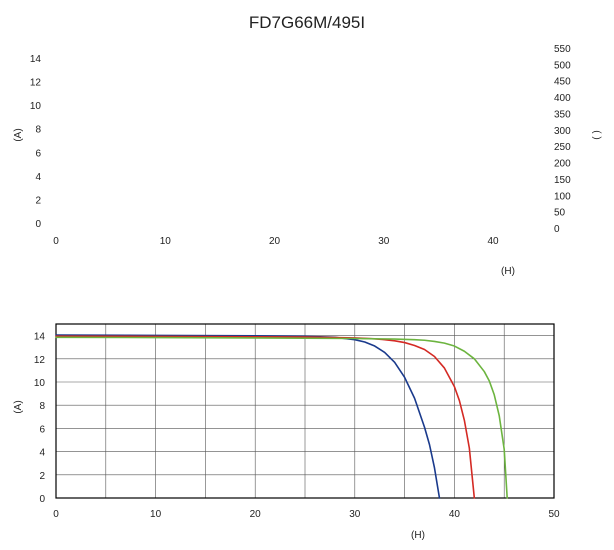 The image size is (614, 550). What do you see at coordinates (38, 153) in the screenshot?
I see `chart1-y-tick-label: 6` at bounding box center [38, 153].